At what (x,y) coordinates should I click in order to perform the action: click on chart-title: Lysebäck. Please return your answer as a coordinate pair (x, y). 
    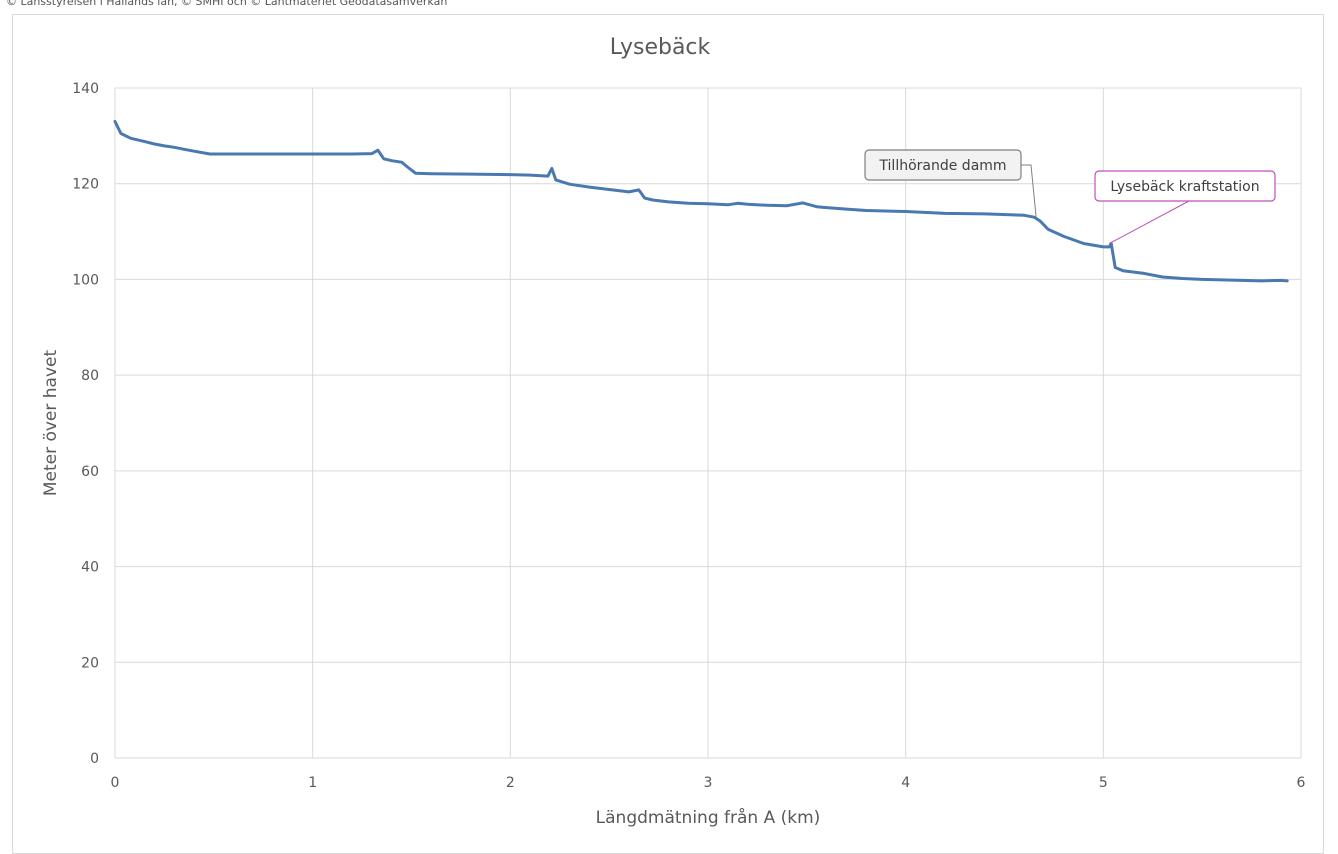
    Looking at the image, I should click on (660, 47).